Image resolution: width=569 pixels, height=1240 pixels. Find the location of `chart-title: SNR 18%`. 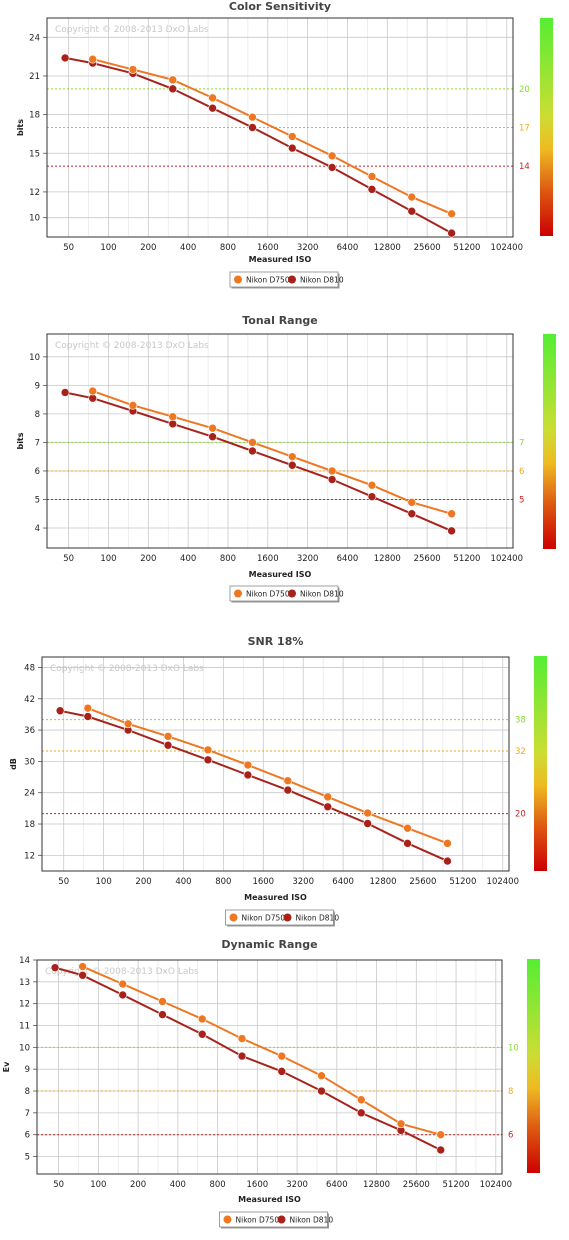

chart-title: SNR 18% is located at coordinates (276, 641).